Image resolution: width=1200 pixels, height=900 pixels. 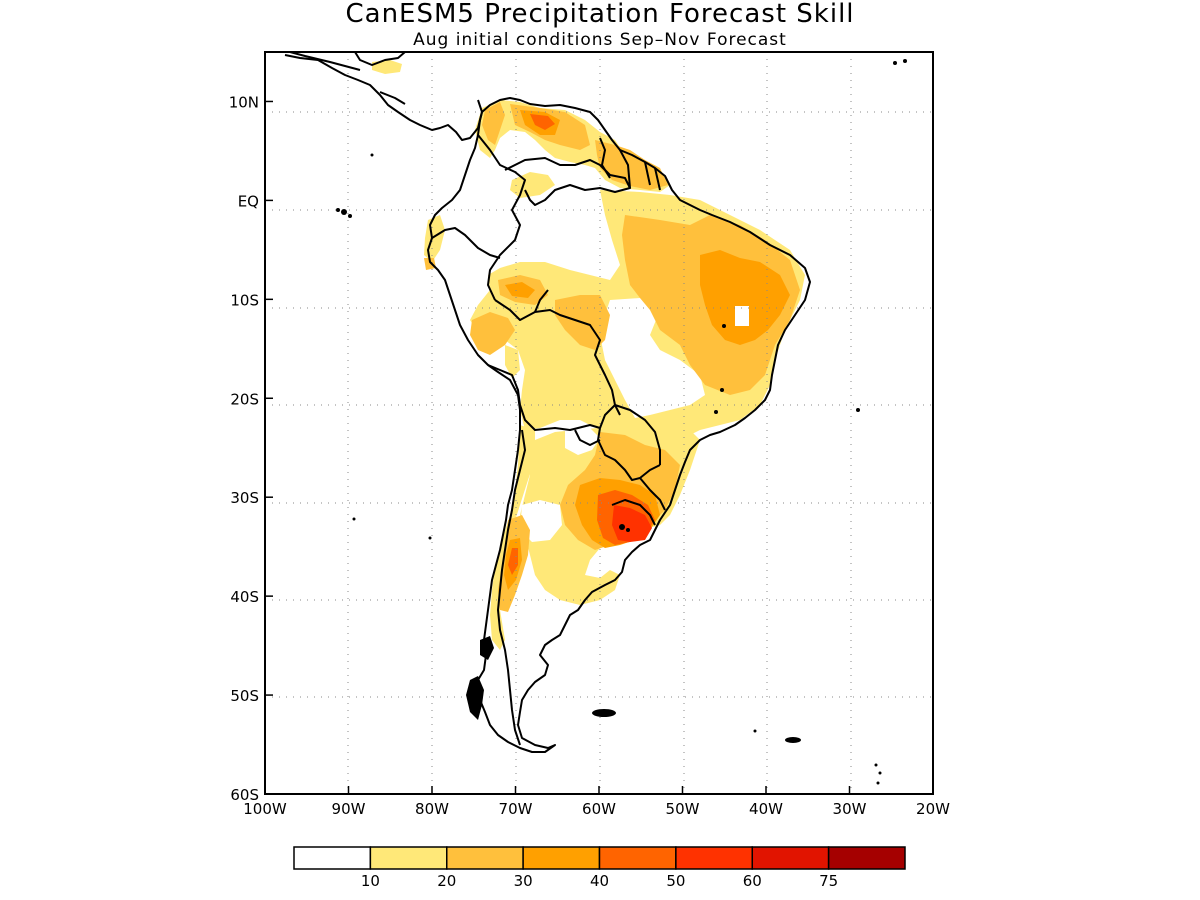 What do you see at coordinates (513, 561) in the screenshot?
I see `region-andes-hot` at bounding box center [513, 561].